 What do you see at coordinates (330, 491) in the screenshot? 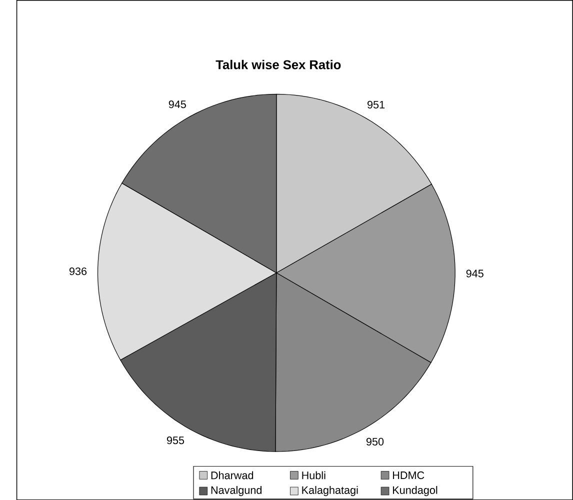
I see `legend-label: Kalaghatagi` at bounding box center [330, 491].